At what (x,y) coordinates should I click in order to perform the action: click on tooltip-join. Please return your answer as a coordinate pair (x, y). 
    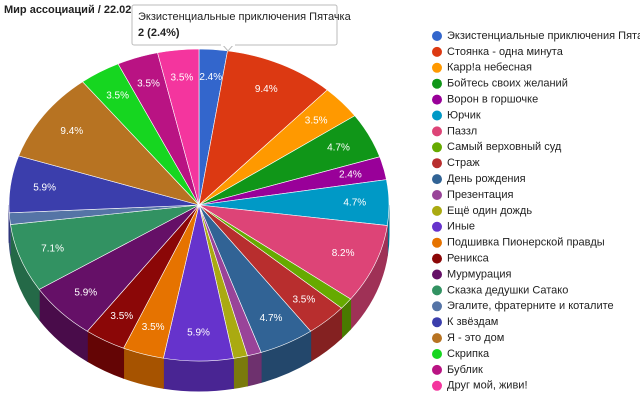
    Looking at the image, I should click on (228, 44).